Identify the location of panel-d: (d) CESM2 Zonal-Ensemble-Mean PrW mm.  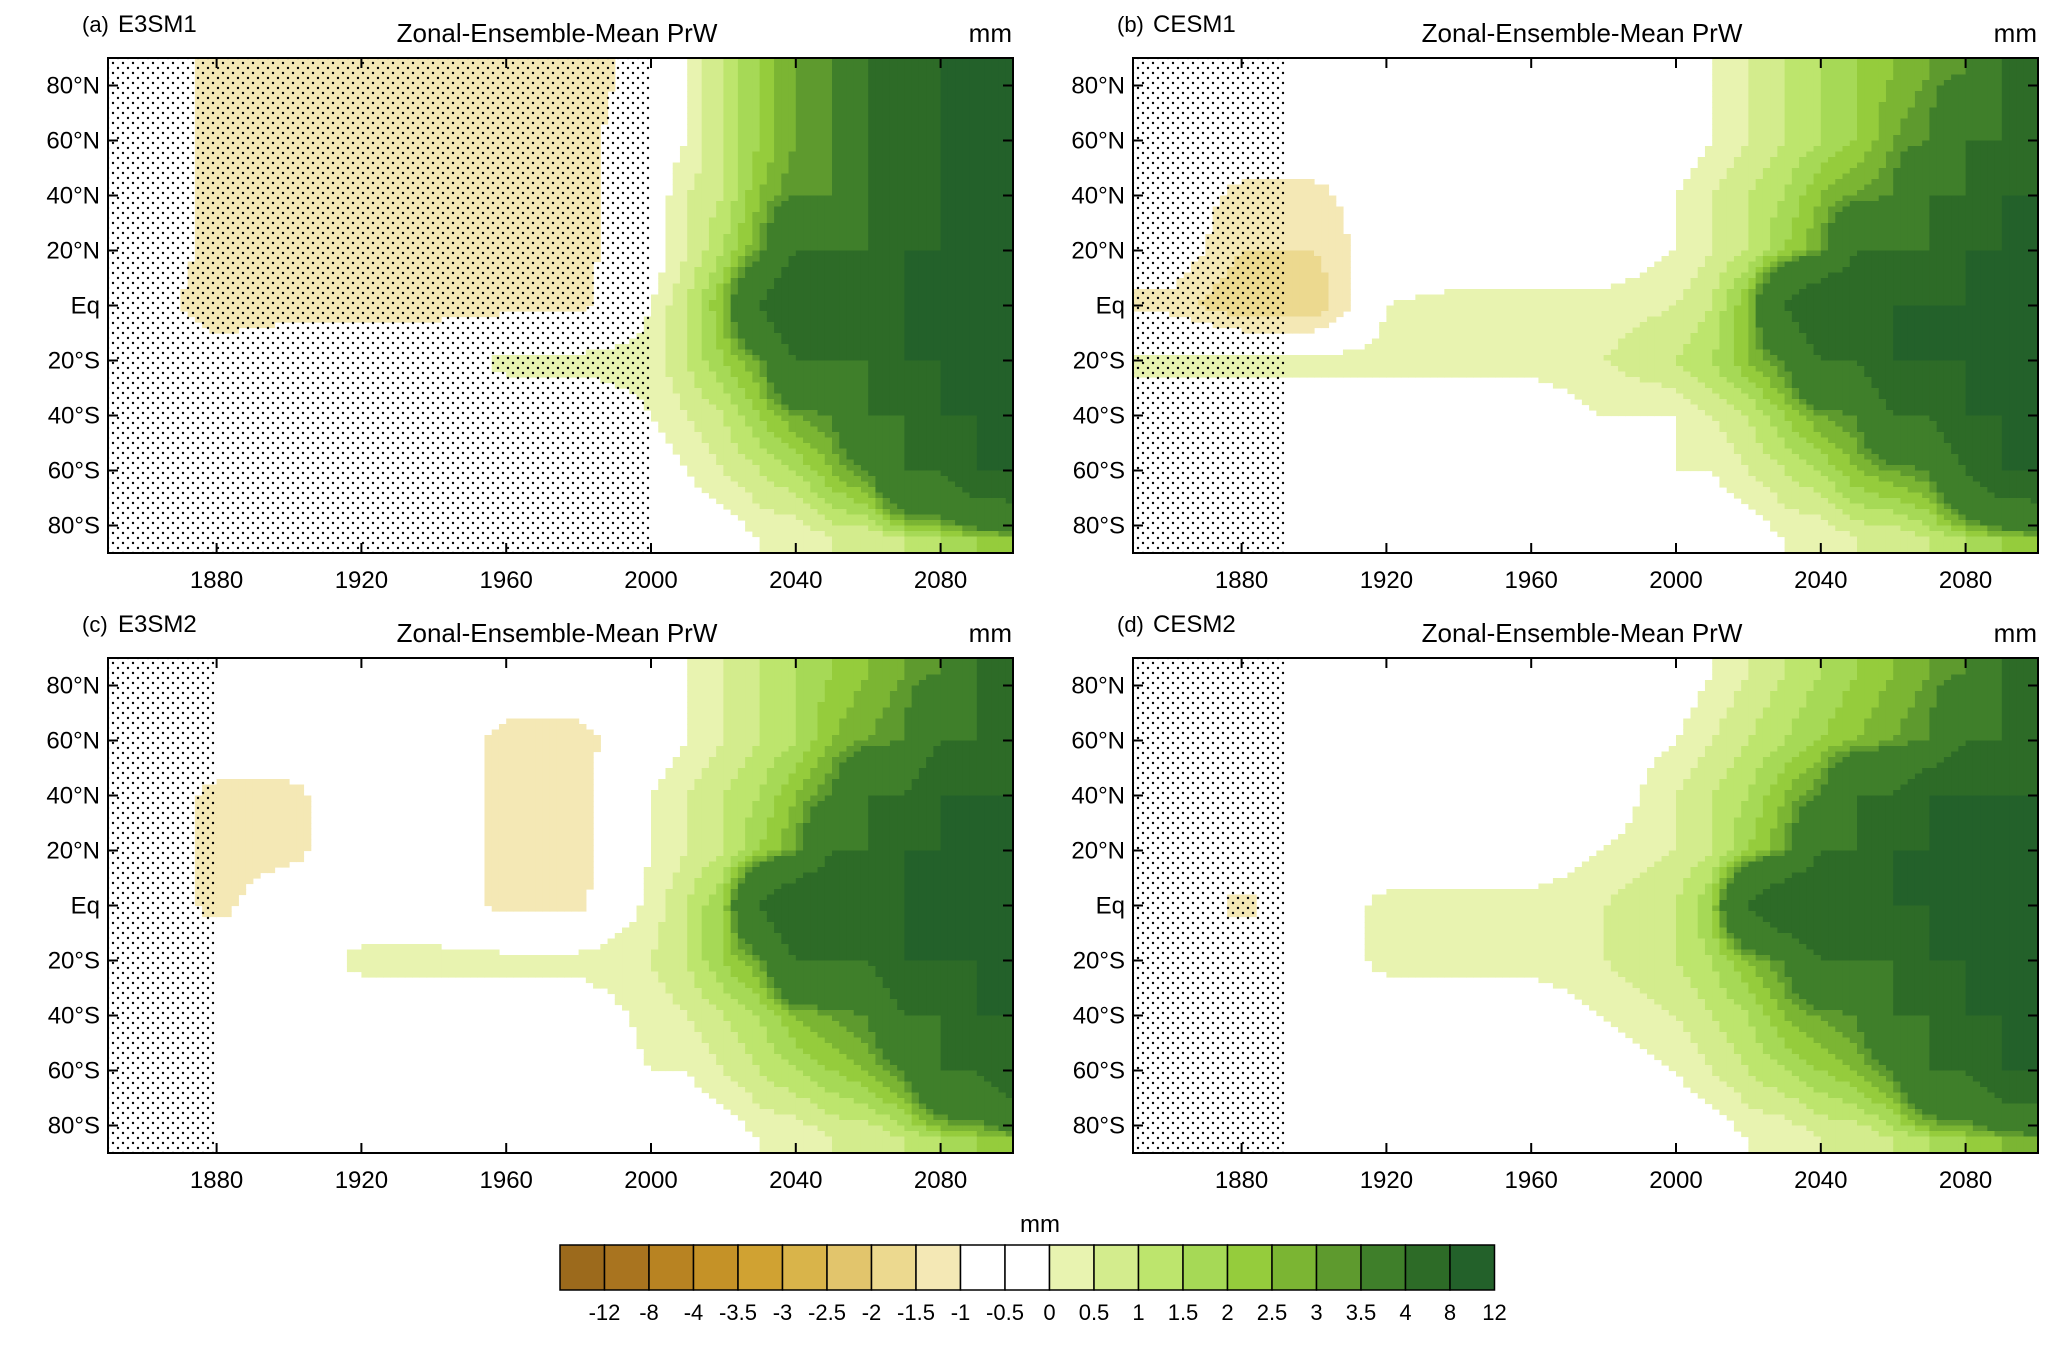
(1577, 629).